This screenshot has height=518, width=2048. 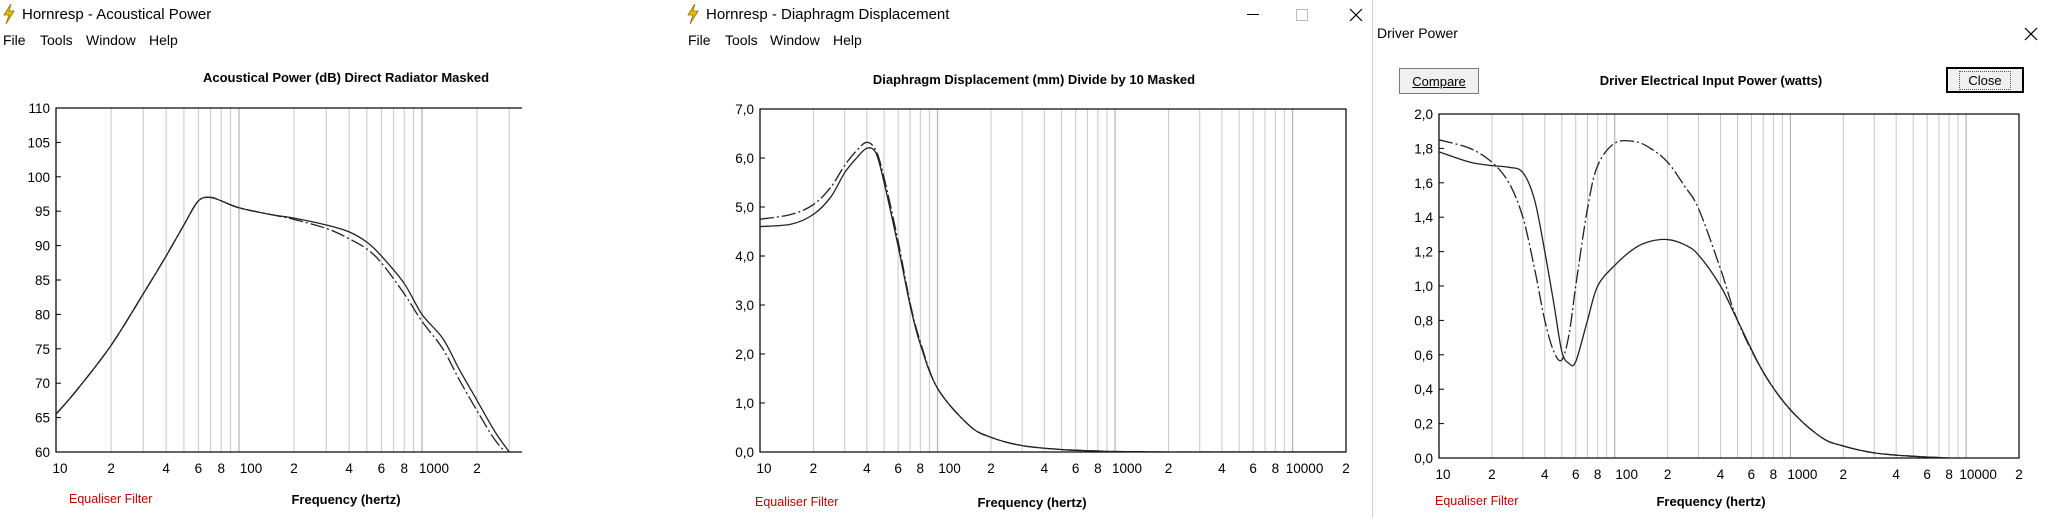 I want to click on title-bar: Driver Power, so click(x=1710, y=32).